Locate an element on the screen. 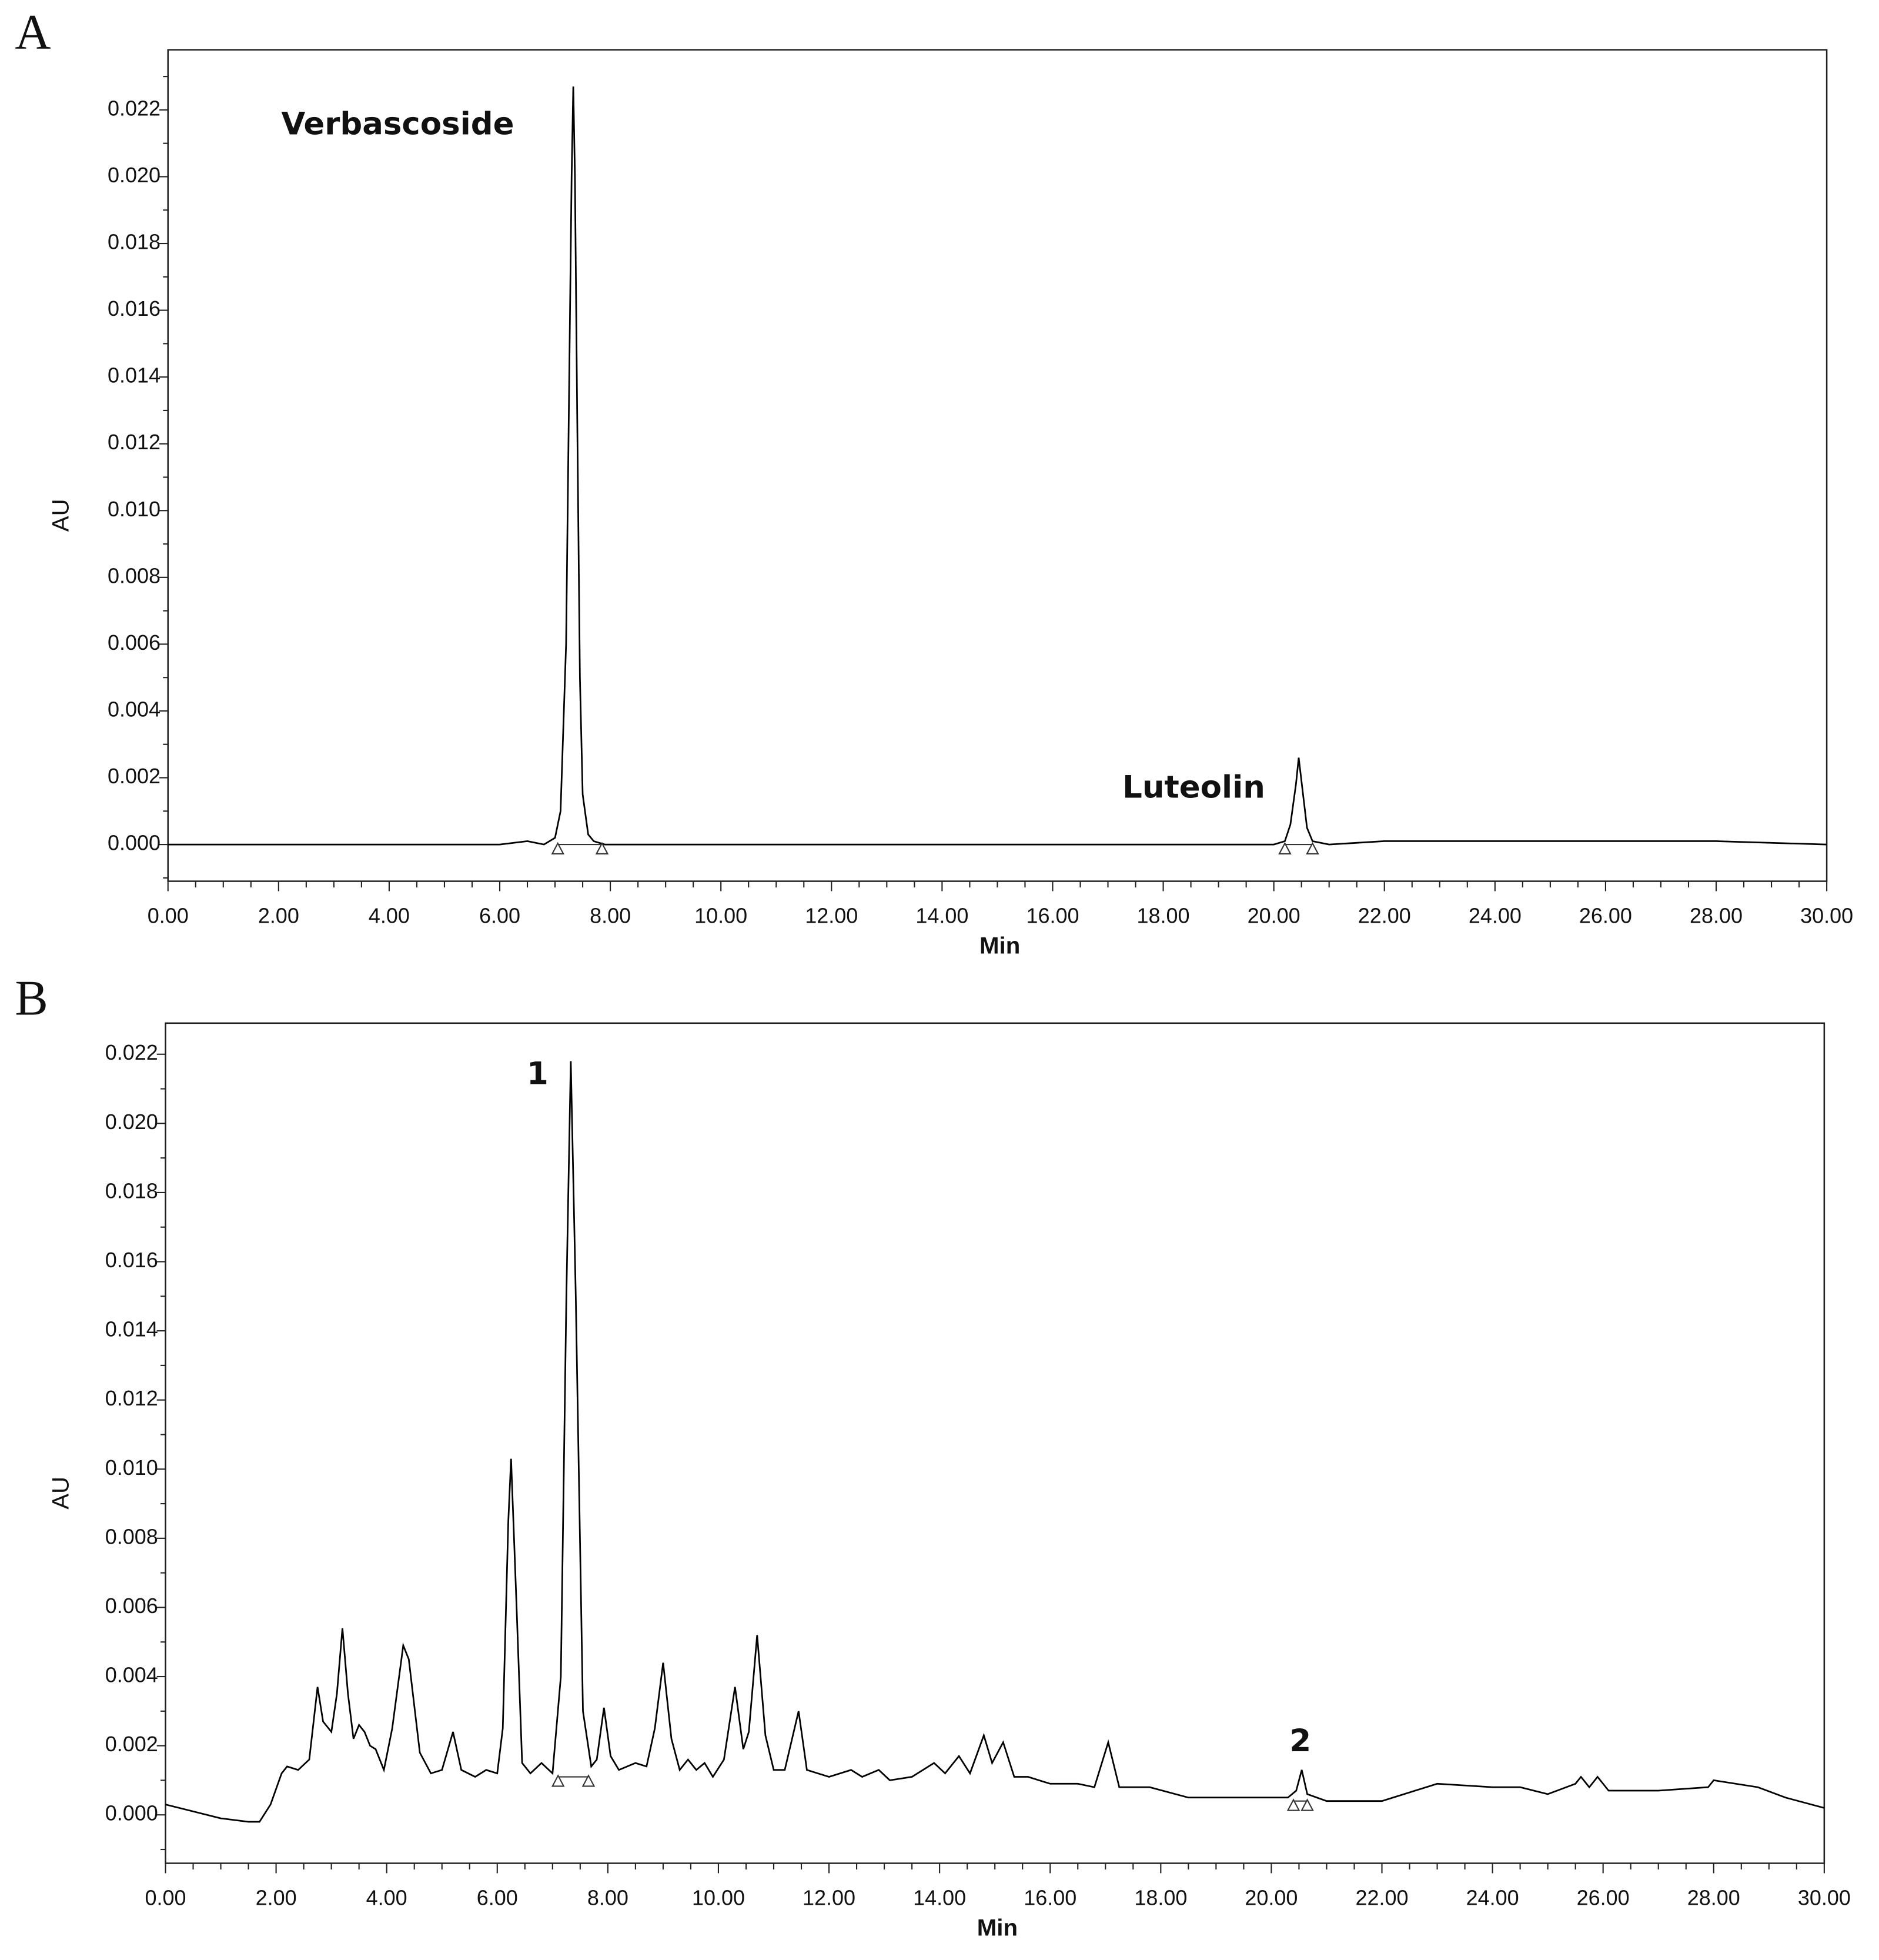  panel-label: B is located at coordinates (31, 998).